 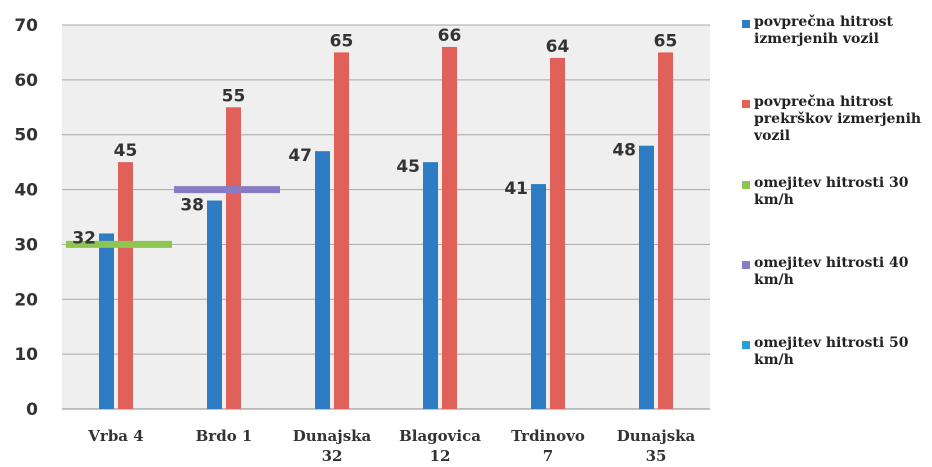 What do you see at coordinates (26, 355) in the screenshot?
I see `y-tick-label-10: 10` at bounding box center [26, 355].